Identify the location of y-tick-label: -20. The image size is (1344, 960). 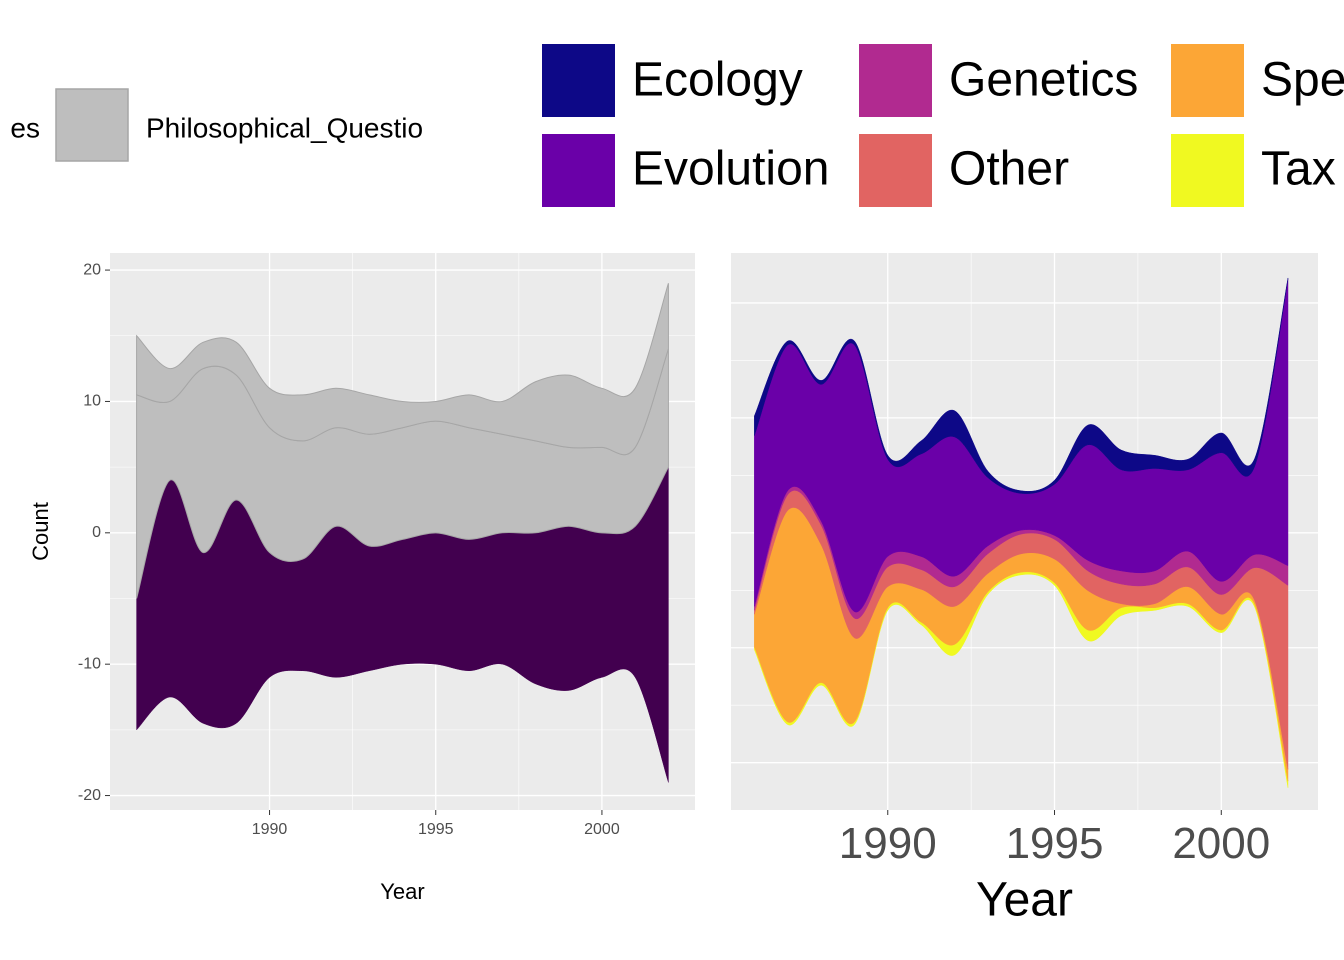
(89, 795).